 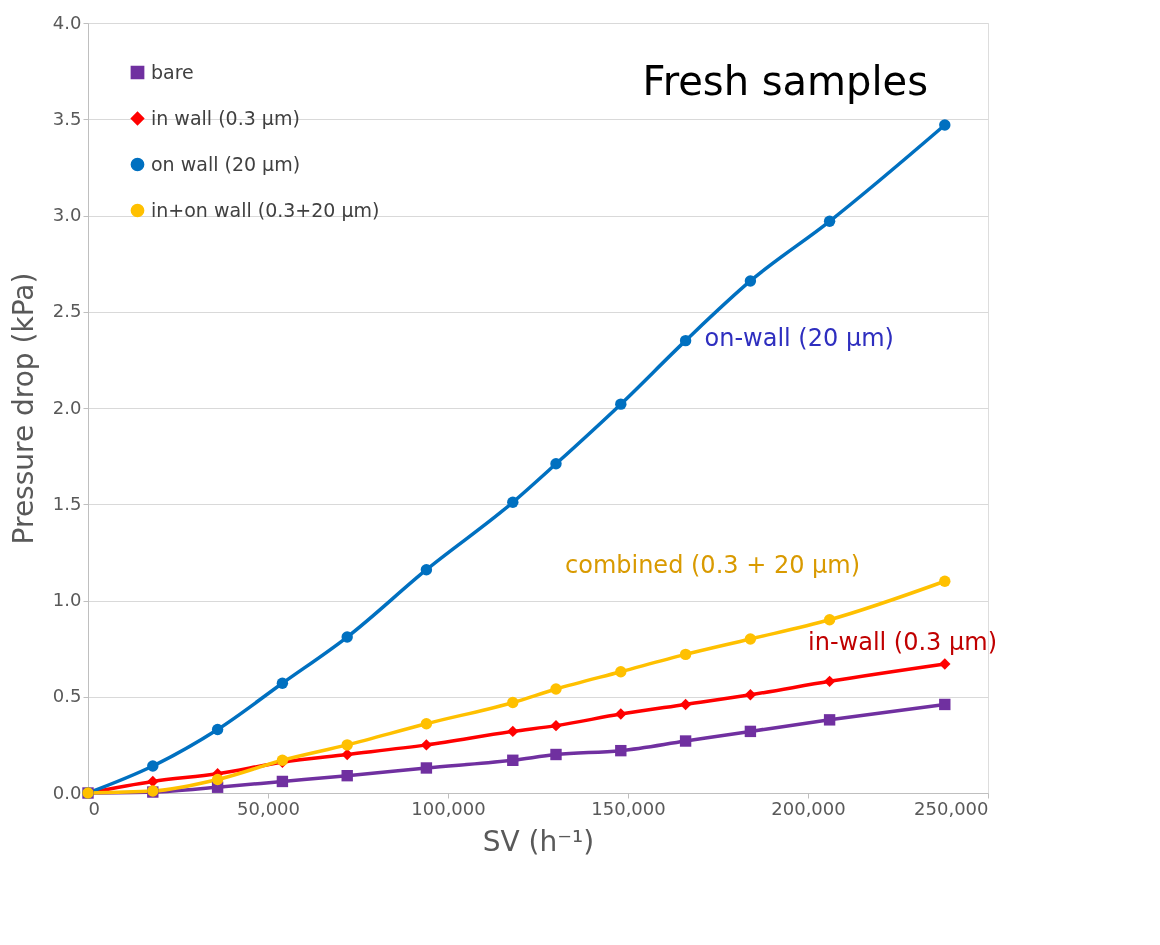 I want to click on x-tick-label: 250,000, so click(x=951, y=808).